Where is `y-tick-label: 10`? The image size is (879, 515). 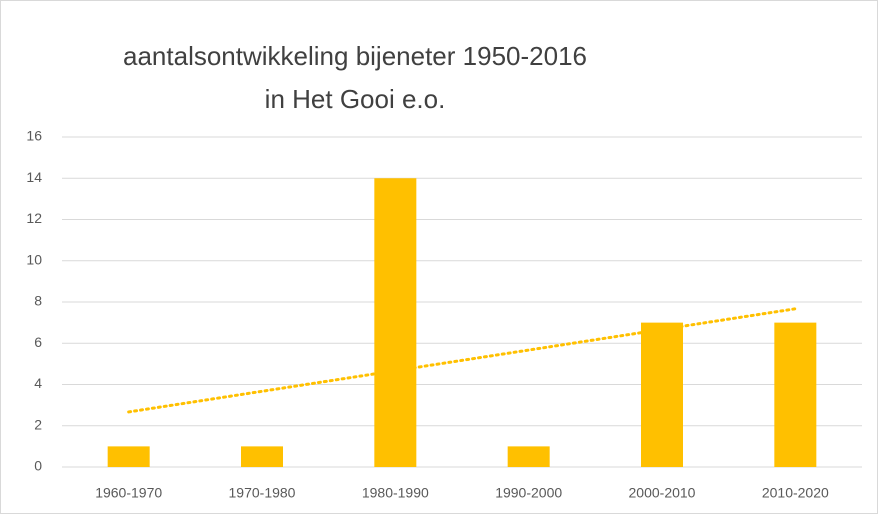
y-tick-label: 10 is located at coordinates (34, 259).